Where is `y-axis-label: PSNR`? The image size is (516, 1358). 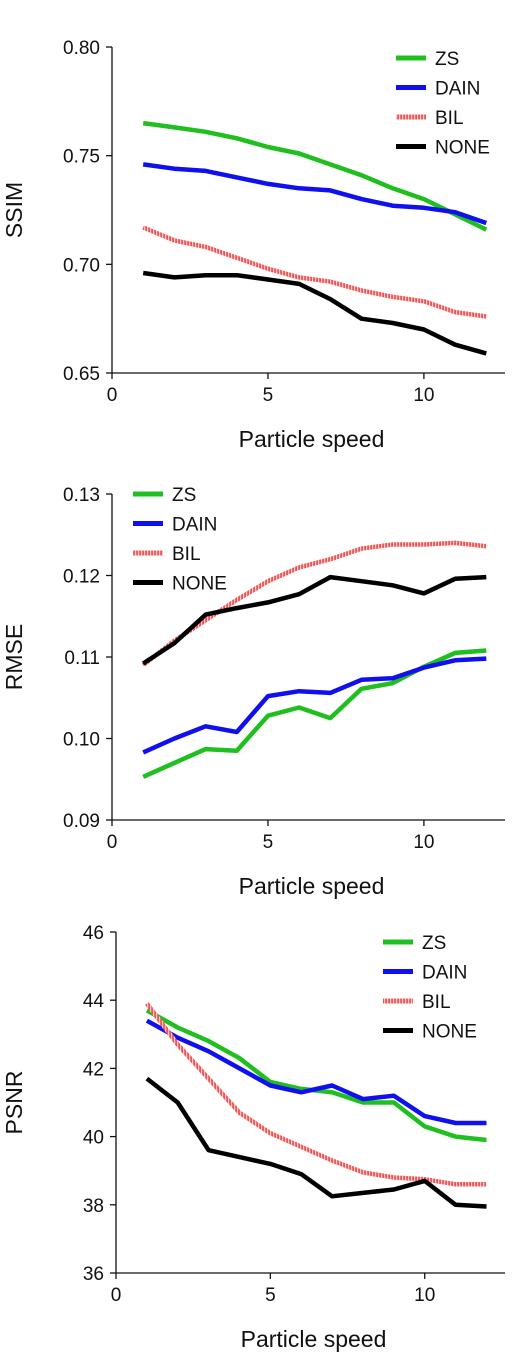
y-axis-label: PSNR is located at coordinates (14, 1103).